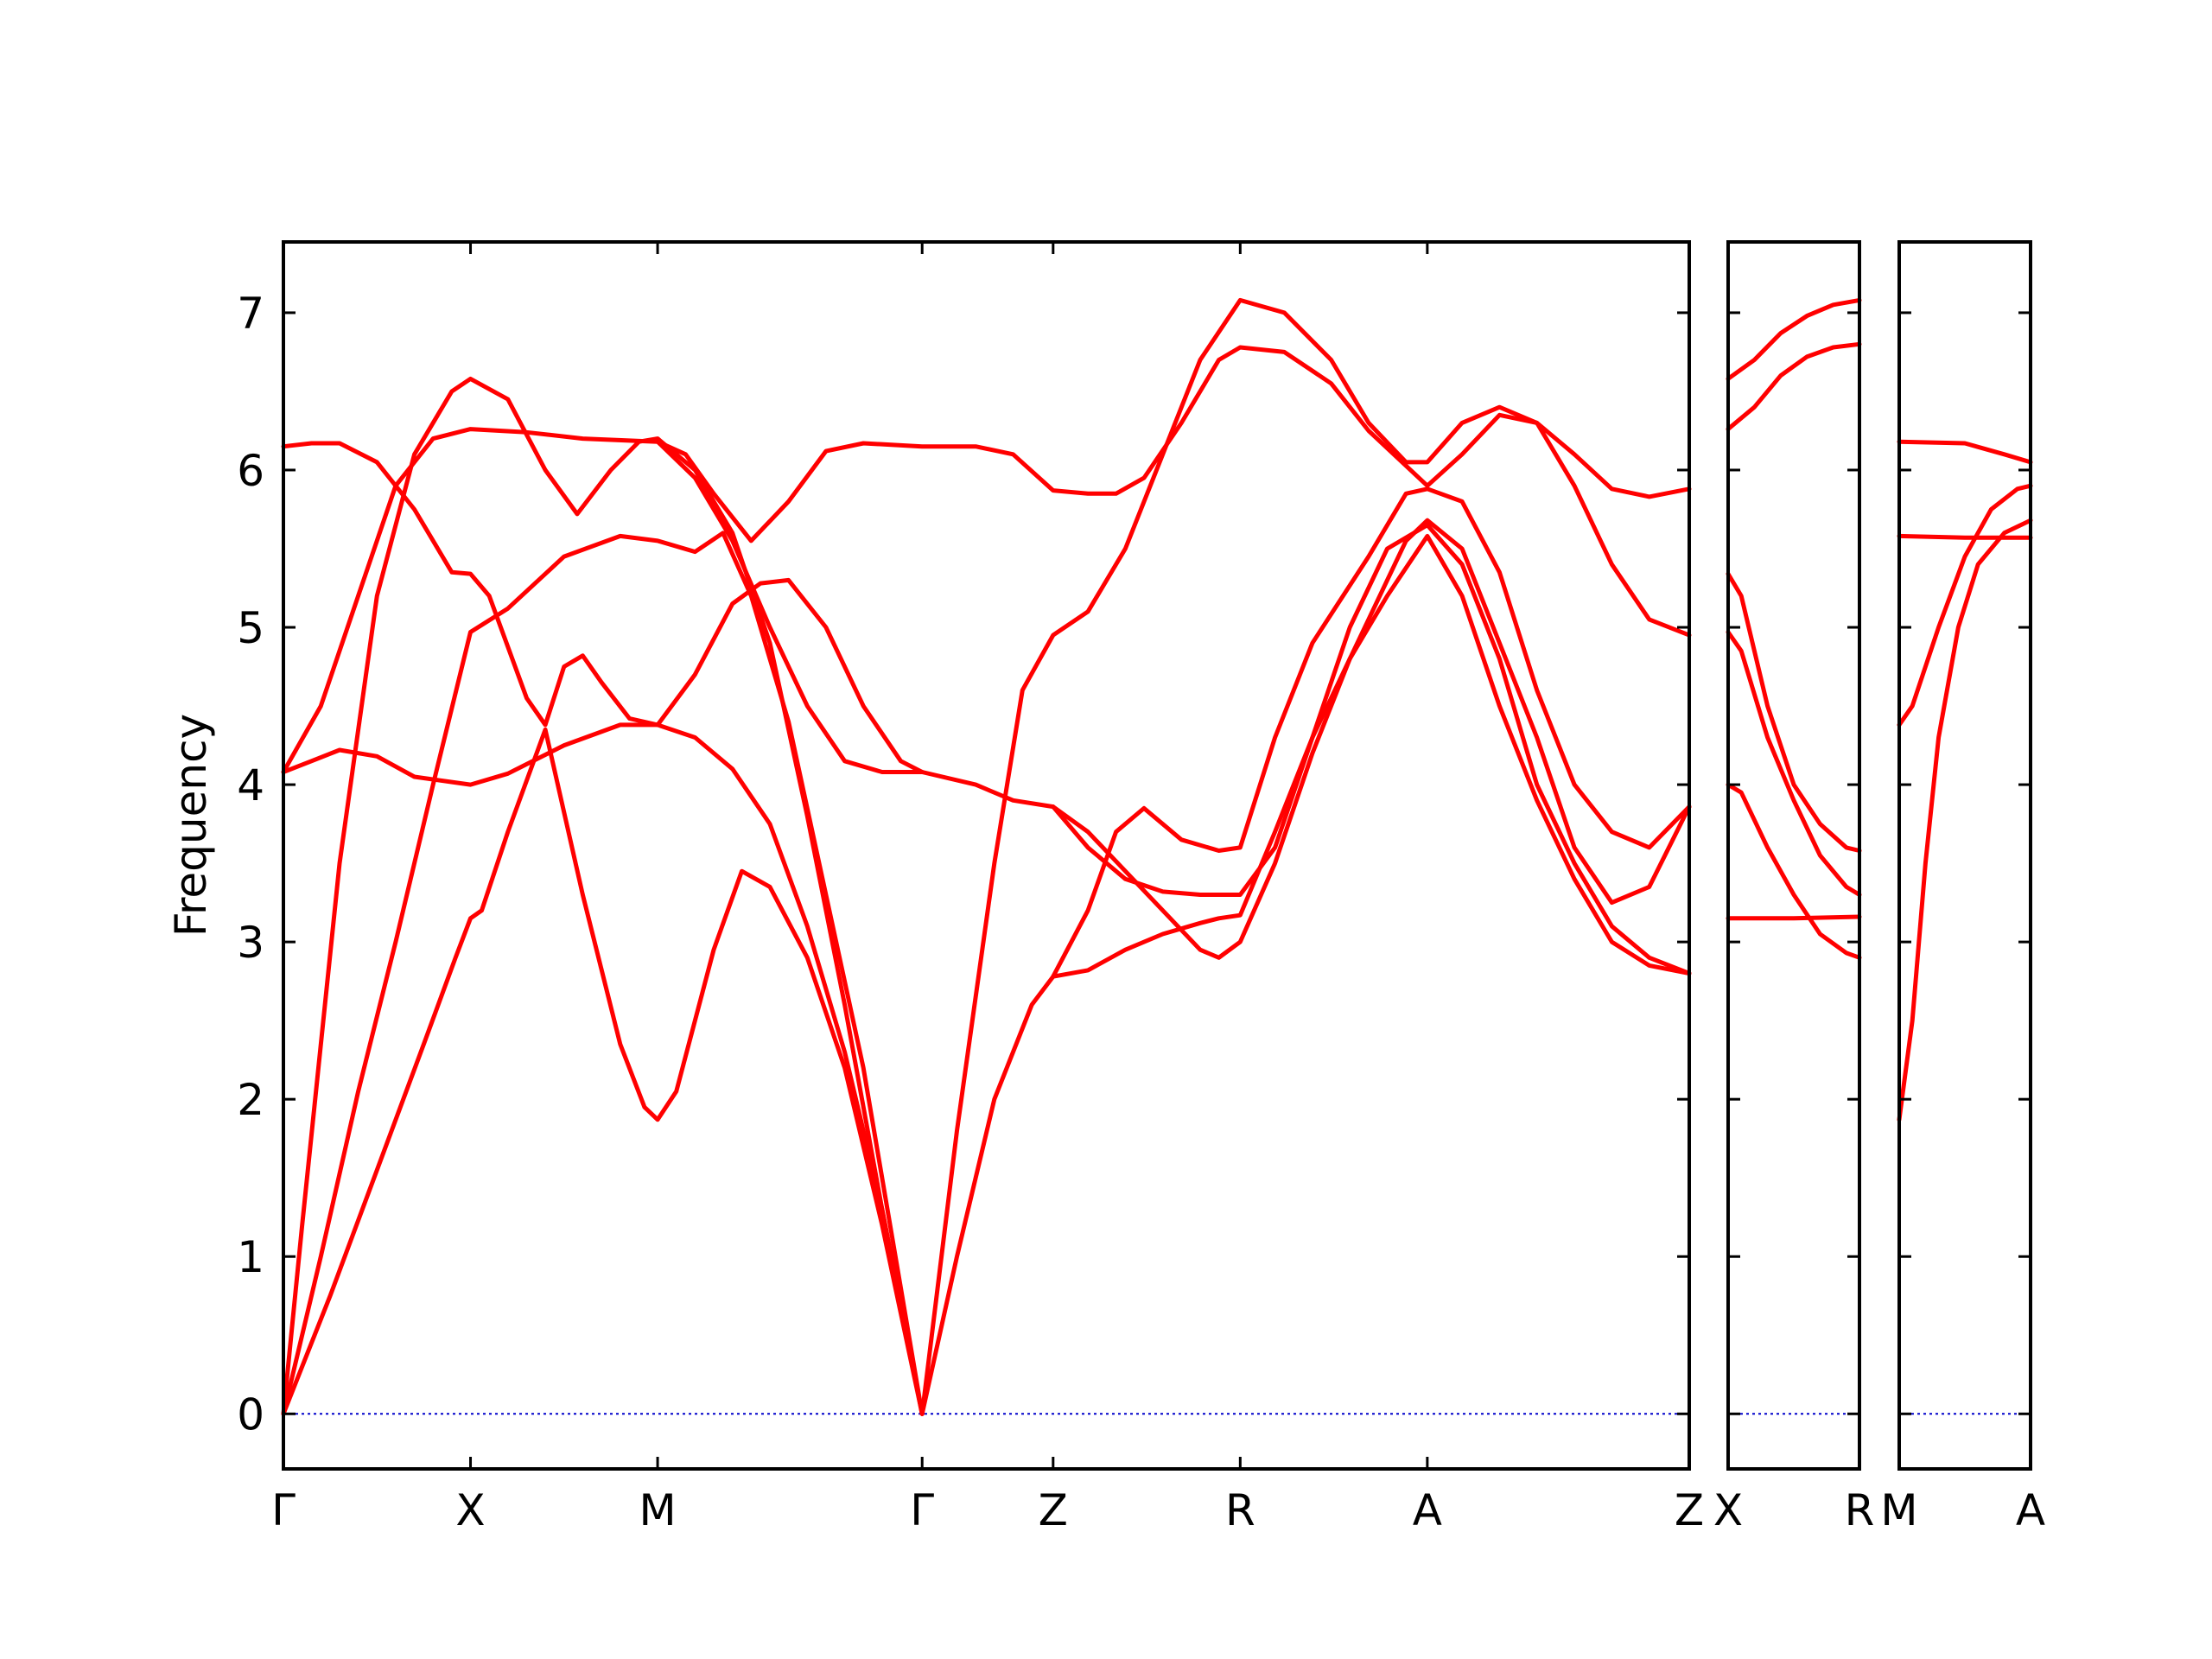  What do you see at coordinates (250, 1257) in the screenshot?
I see `y-tick-label: 1` at bounding box center [250, 1257].